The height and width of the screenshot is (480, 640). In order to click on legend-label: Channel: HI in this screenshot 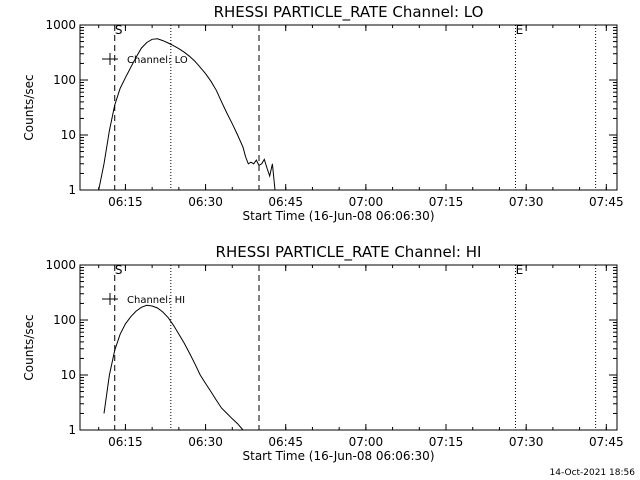, I will do `click(156, 300)`.